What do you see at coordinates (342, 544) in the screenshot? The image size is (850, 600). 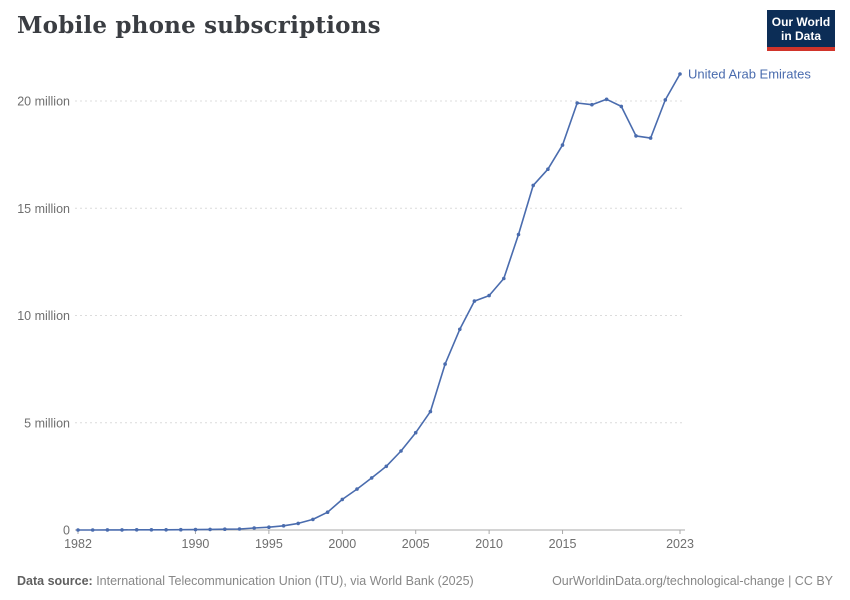 I see `x-tick-label: 2000` at bounding box center [342, 544].